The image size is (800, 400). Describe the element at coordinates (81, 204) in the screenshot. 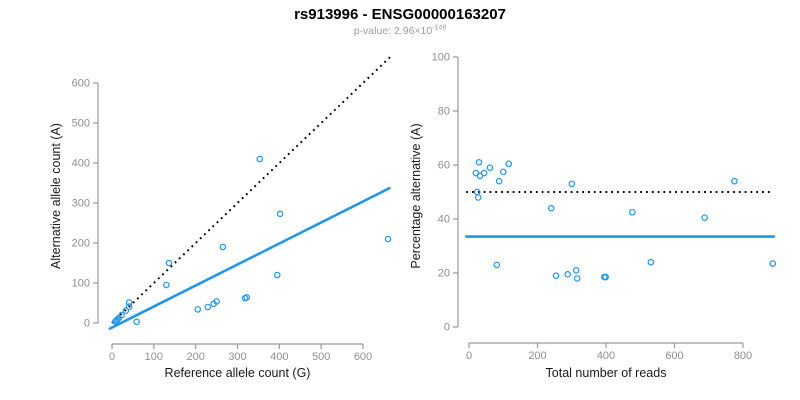

I see `y-tick-label: 300` at that location.